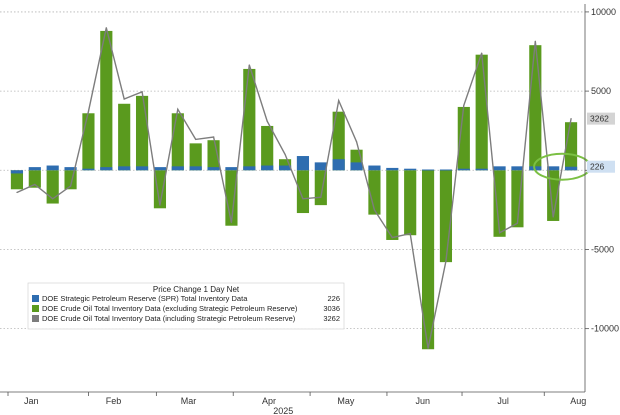 The width and height of the screenshot is (620, 415). Describe the element at coordinates (114, 401) in the screenshot. I see `x-tick-label-feb: Feb` at that location.